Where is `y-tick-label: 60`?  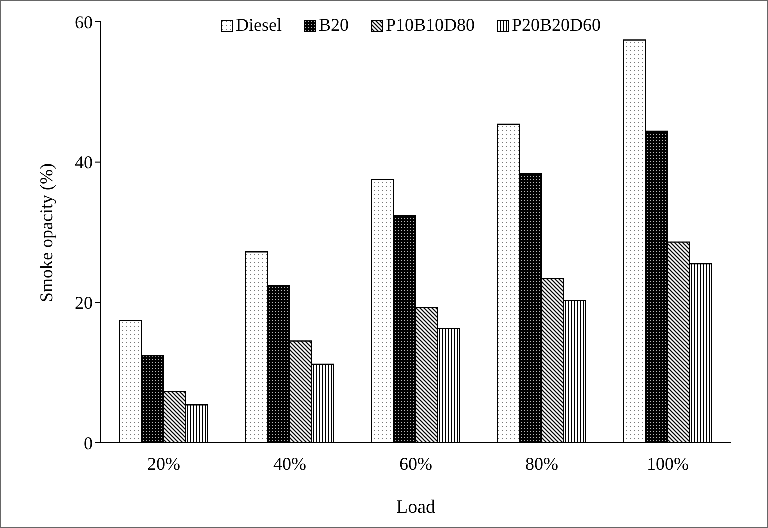
y-tick-label: 60 is located at coordinates (84, 22).